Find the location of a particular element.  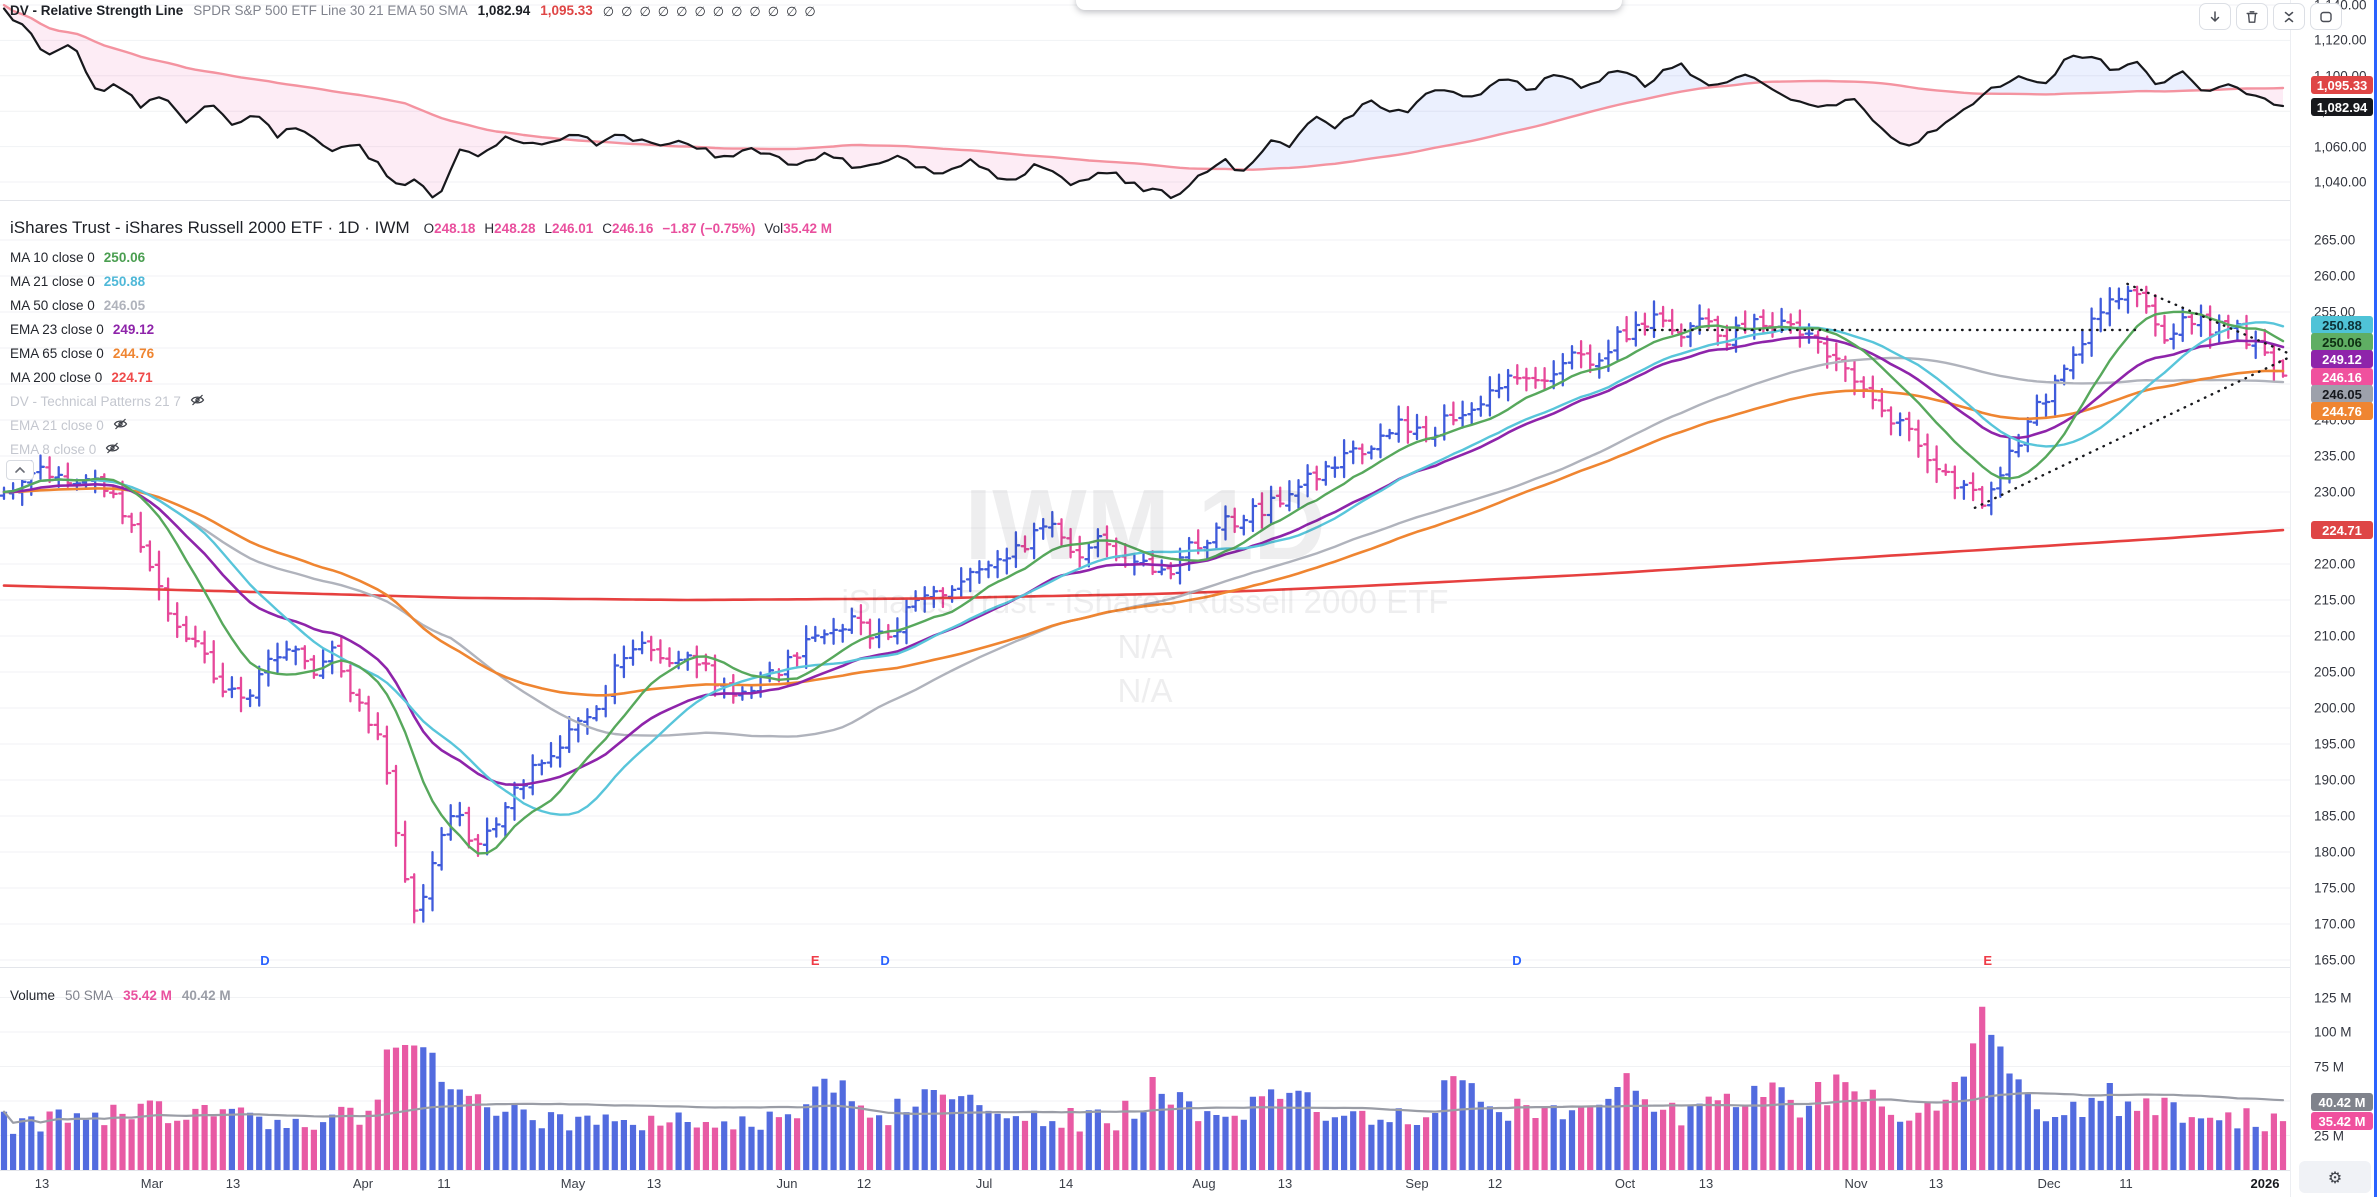

indicator-value: 250.06 is located at coordinates (124, 257).